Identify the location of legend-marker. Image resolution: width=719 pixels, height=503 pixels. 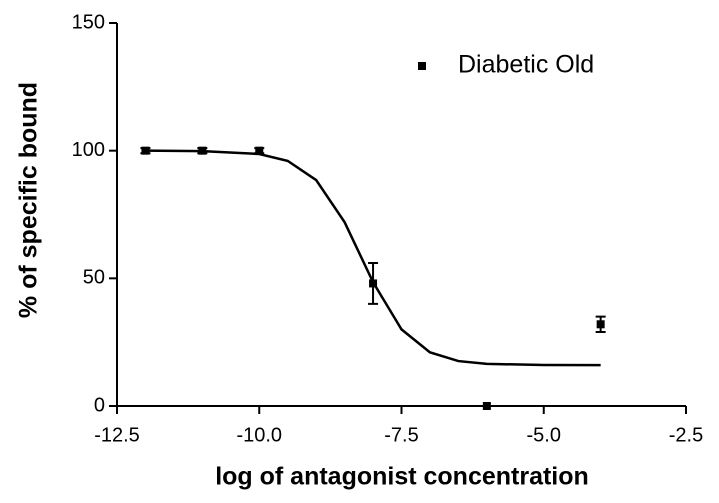
(422, 66).